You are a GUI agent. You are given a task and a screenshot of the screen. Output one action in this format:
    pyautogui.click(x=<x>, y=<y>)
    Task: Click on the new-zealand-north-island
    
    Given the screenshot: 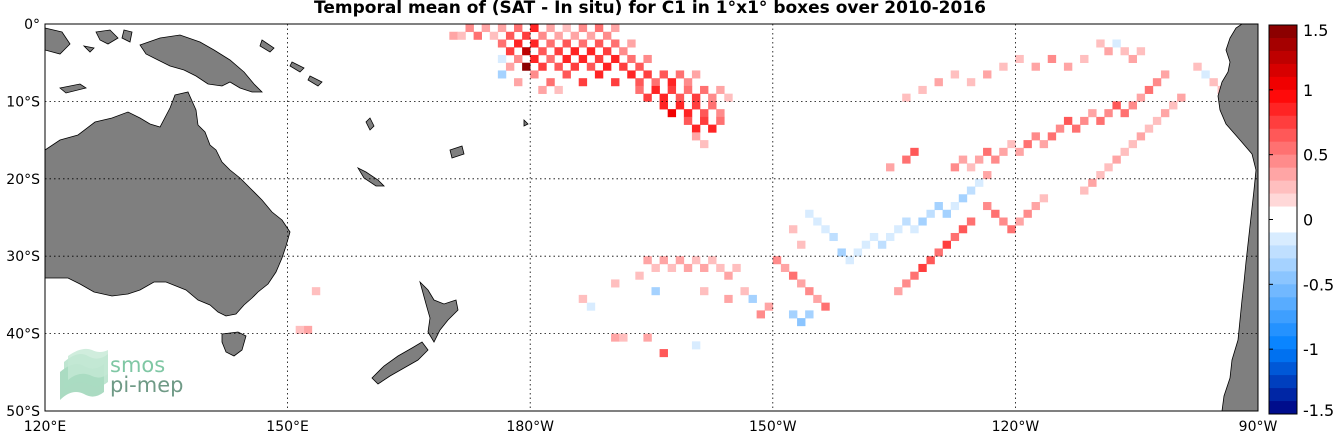 What is the action you would take?
    pyautogui.click(x=439, y=311)
    